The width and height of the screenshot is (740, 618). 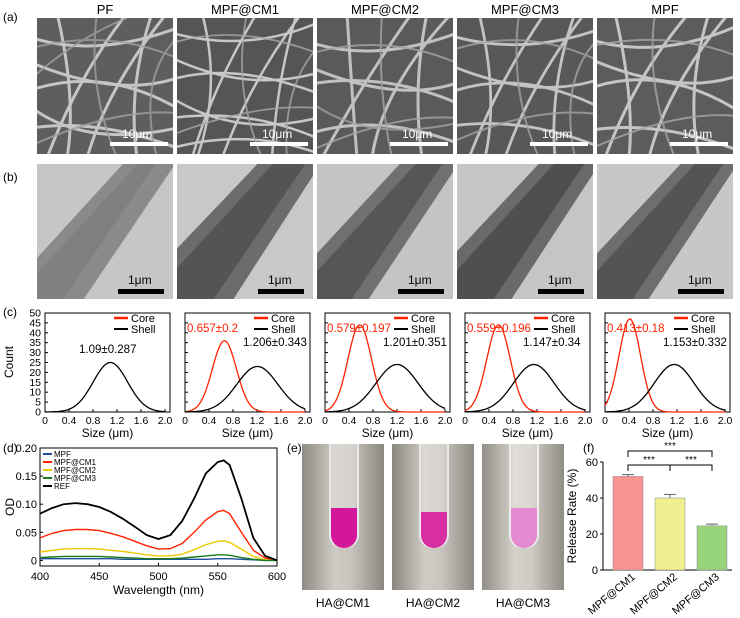 What do you see at coordinates (572, 516) in the screenshot?
I see `y-axis-label: Release Rate (%)` at bounding box center [572, 516].